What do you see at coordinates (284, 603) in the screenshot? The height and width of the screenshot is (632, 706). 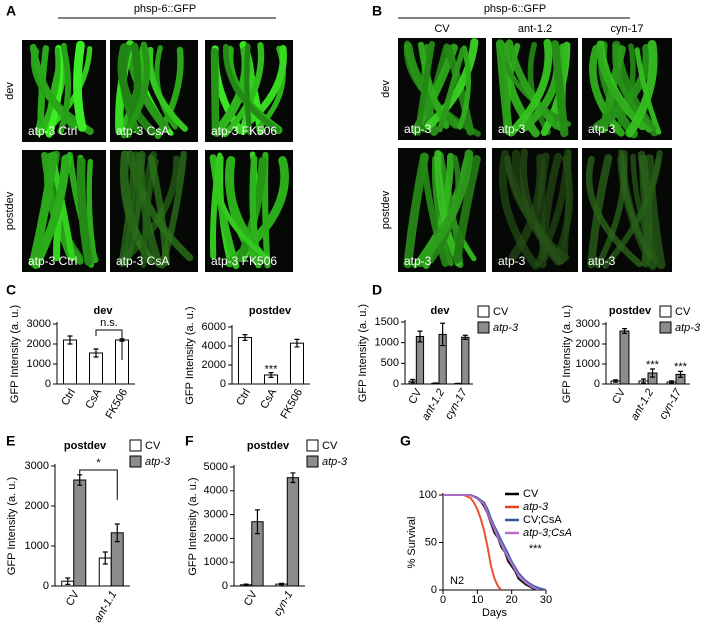 I see `x-tick-label: cyn-1` at bounding box center [284, 603].